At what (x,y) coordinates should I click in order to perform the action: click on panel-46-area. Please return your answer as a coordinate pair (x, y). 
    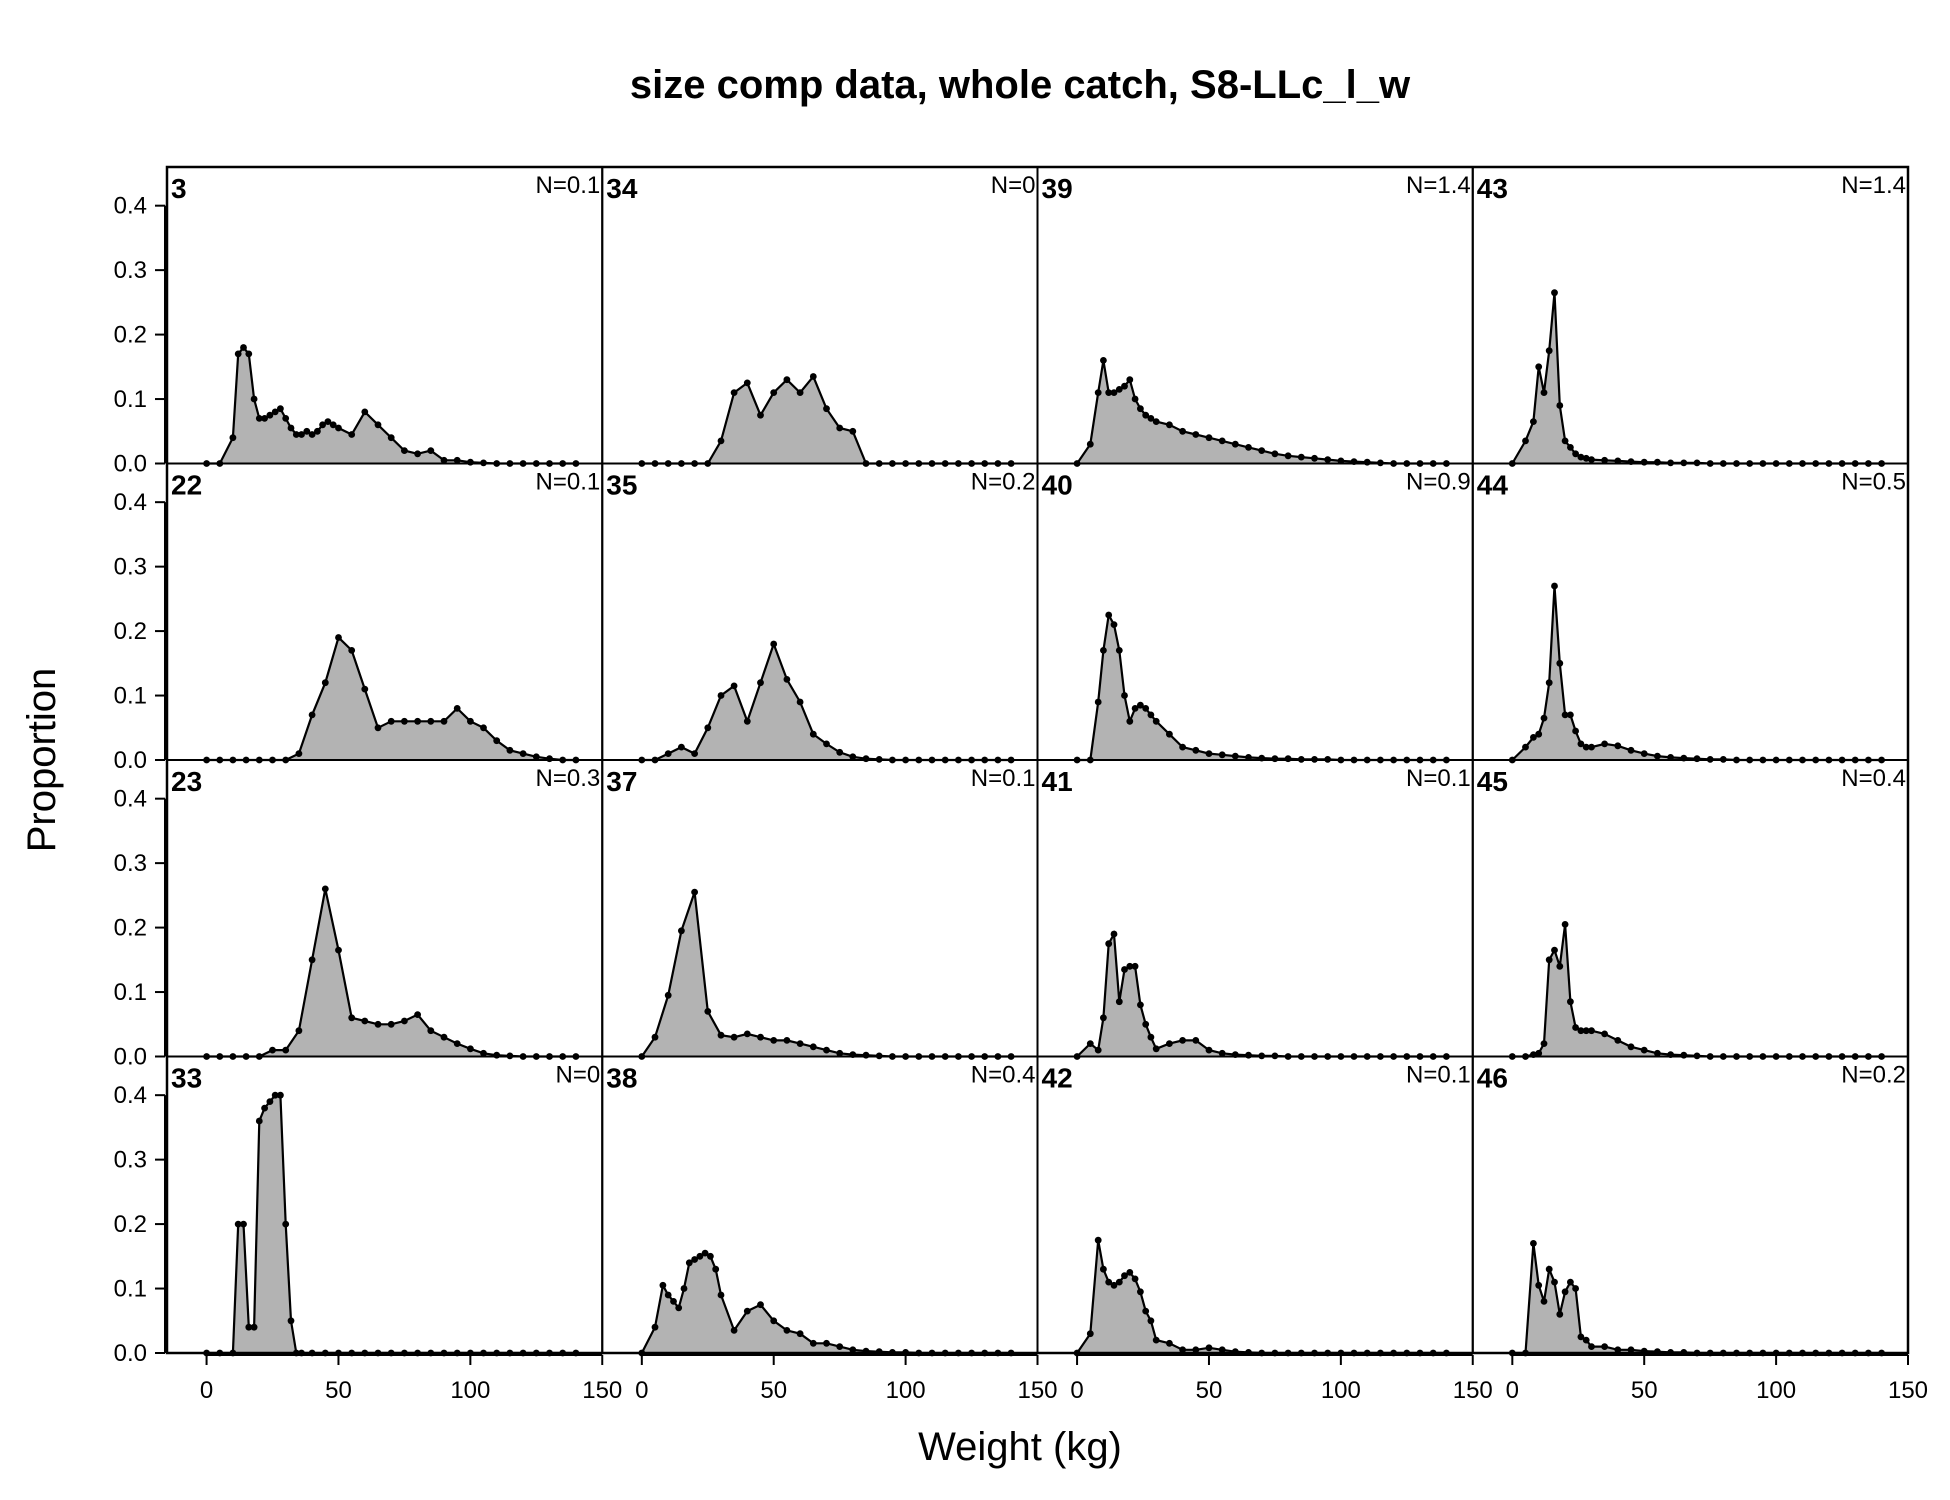
    Looking at the image, I should click on (1697, 1298).